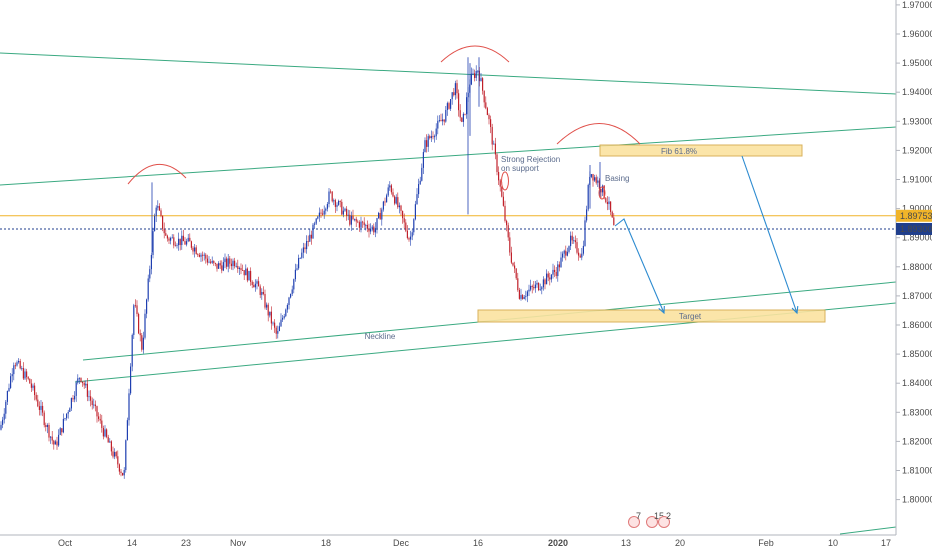 This screenshot has width=932, height=550. What do you see at coordinates (917, 92) in the screenshot?
I see `price-tick-label: 1.94000` at bounding box center [917, 92].